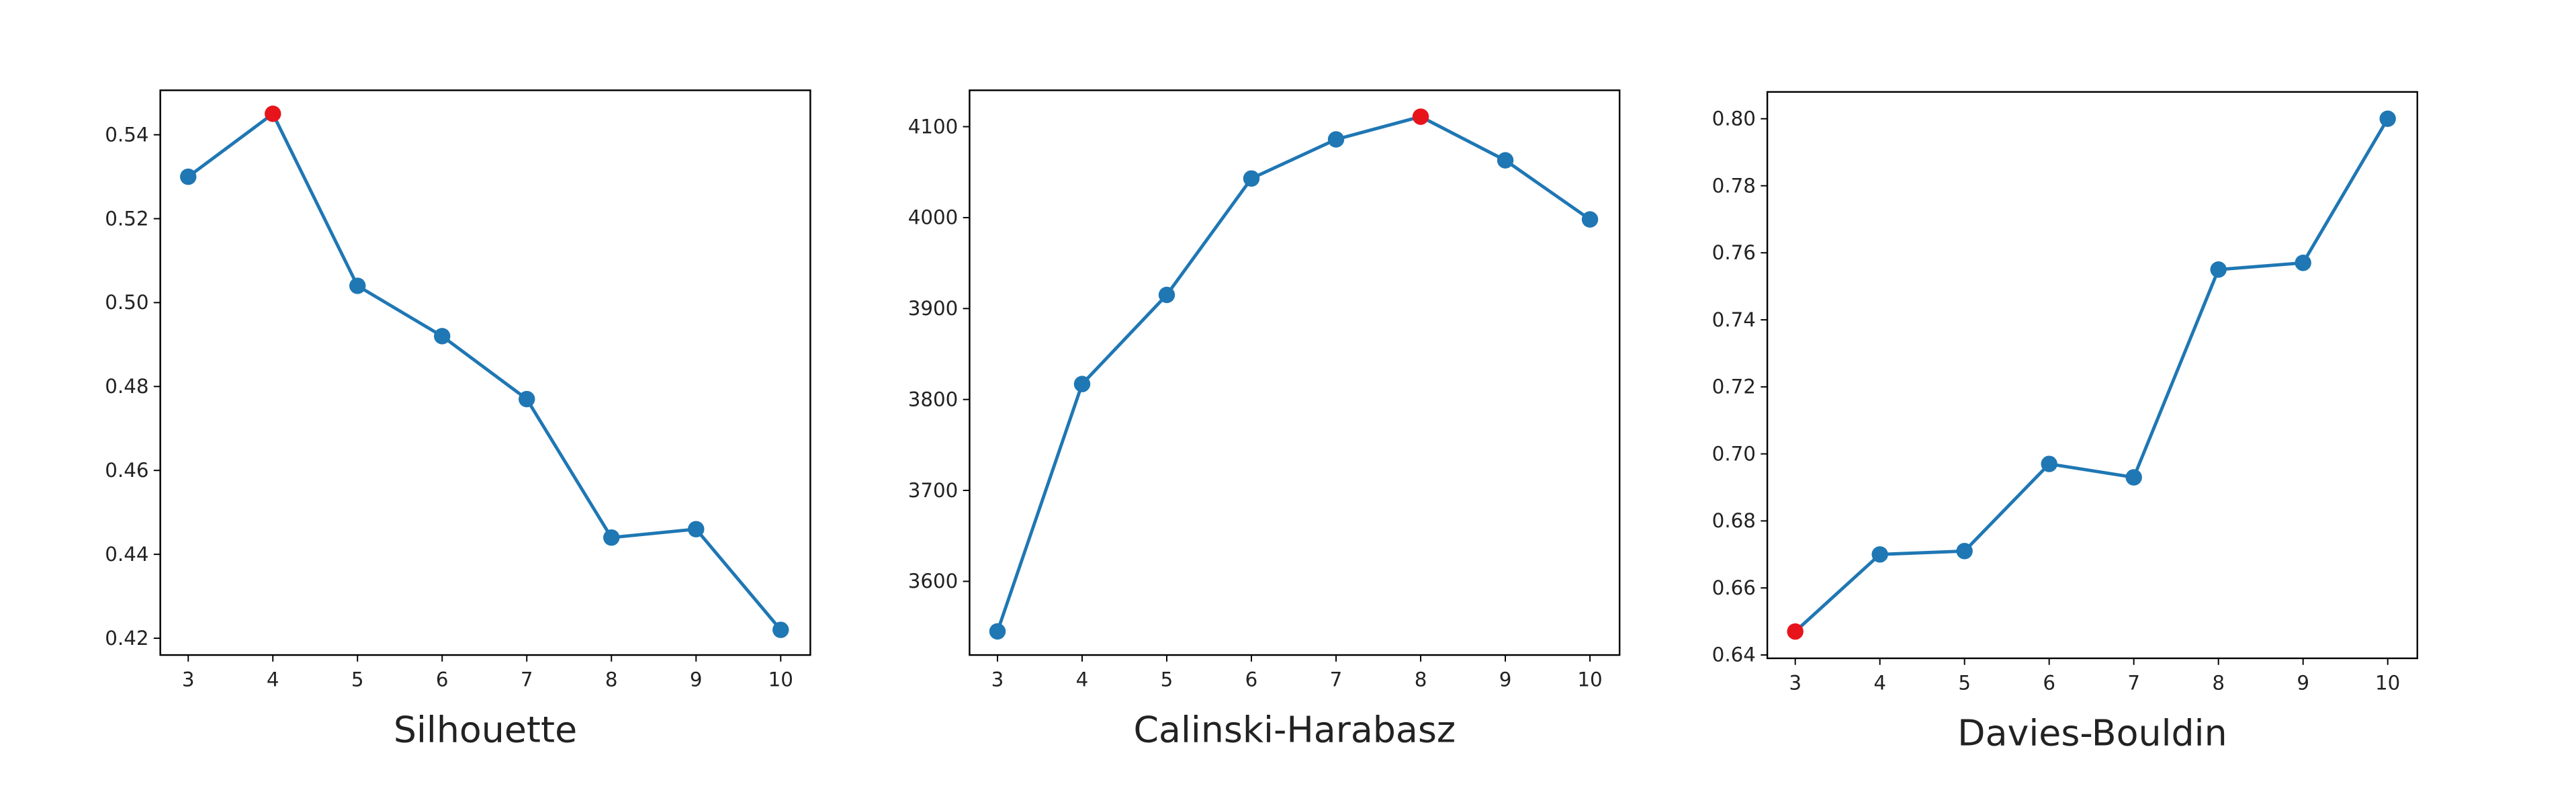 This screenshot has height=788, width=2576. Describe the element at coordinates (934, 308) in the screenshot. I see `y-tick-label: 3900` at that location.